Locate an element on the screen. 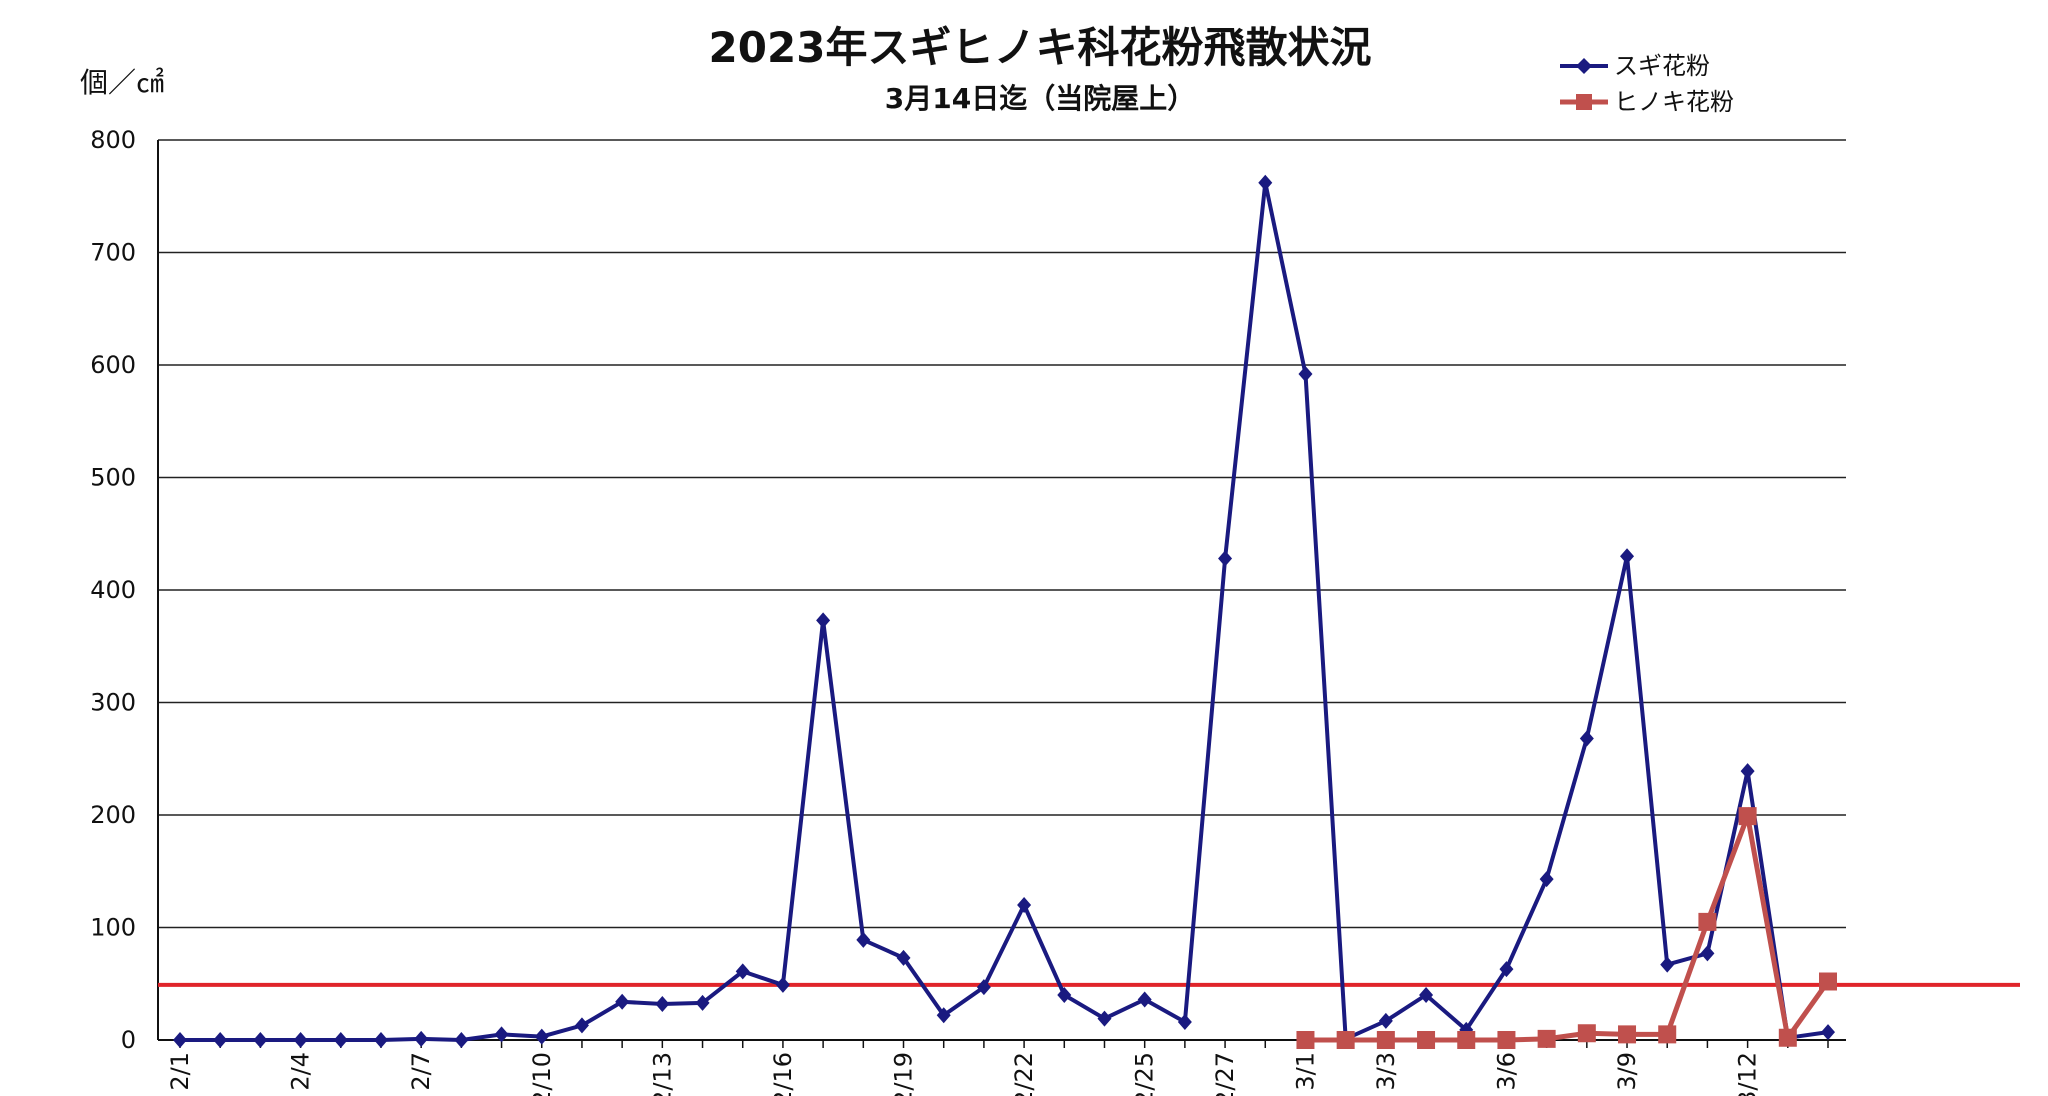 This screenshot has width=2048, height=1096. x-tick-label-3-3: 3/3 is located at coordinates (1386, 1071).